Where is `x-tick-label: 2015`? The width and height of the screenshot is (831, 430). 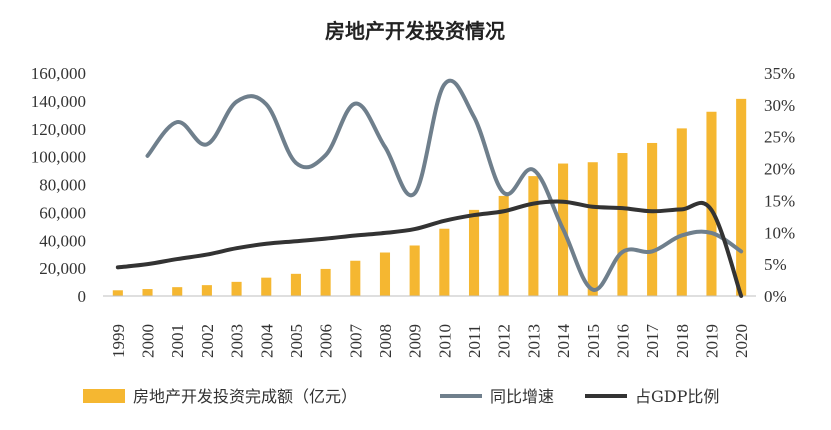 x-tick-label: 2015 is located at coordinates (593, 341).